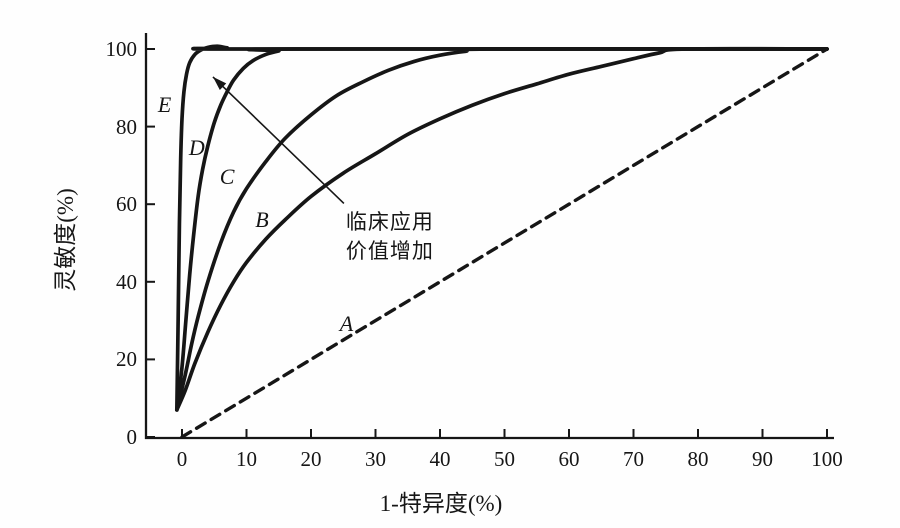 The height and width of the screenshot is (528, 900). I want to click on curve-label-A: A, so click(346, 324).